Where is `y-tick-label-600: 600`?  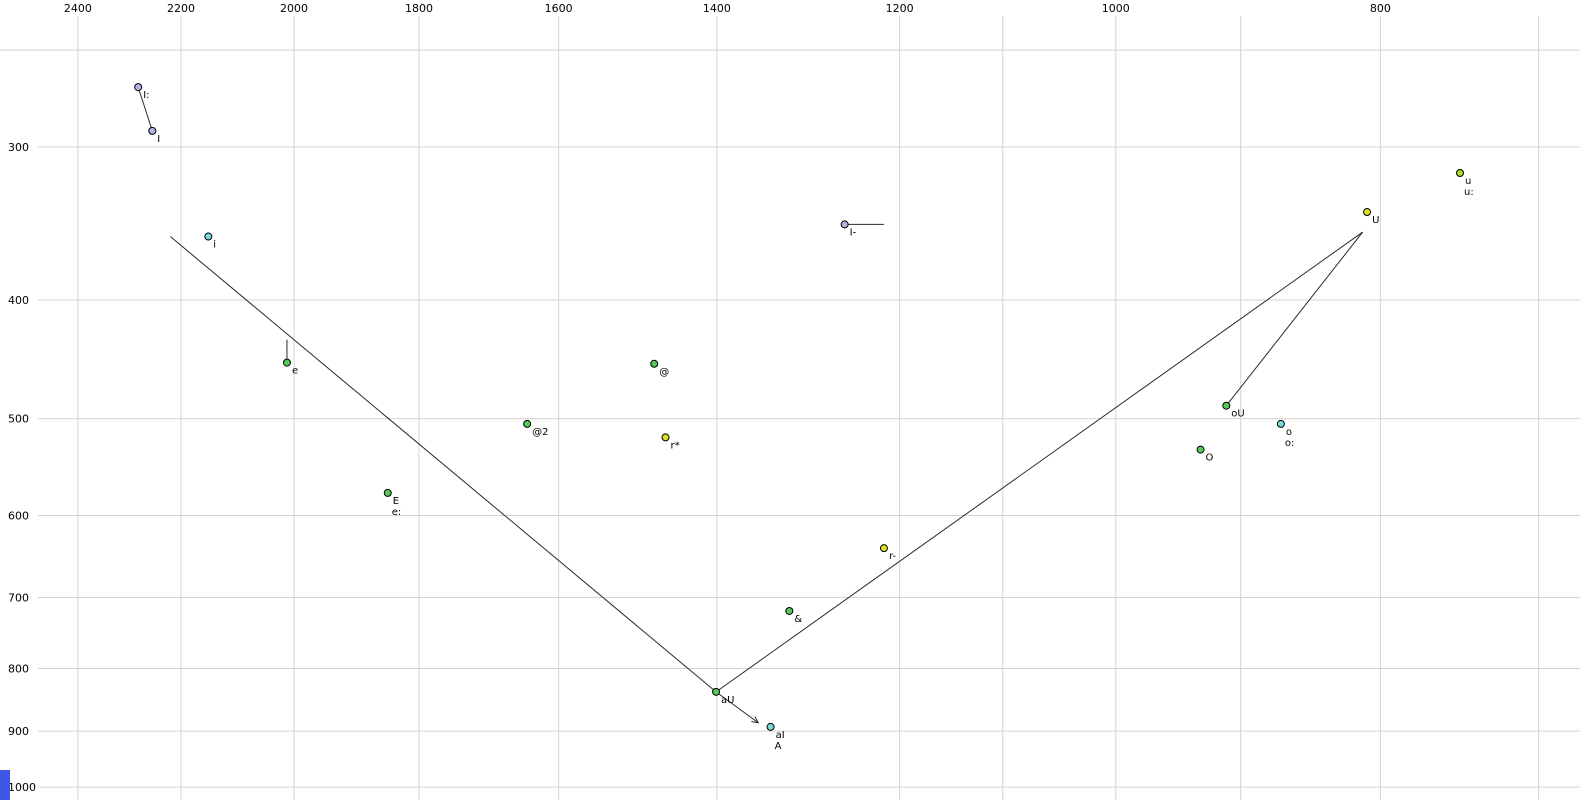
y-tick-label-600: 600 is located at coordinates (18, 516).